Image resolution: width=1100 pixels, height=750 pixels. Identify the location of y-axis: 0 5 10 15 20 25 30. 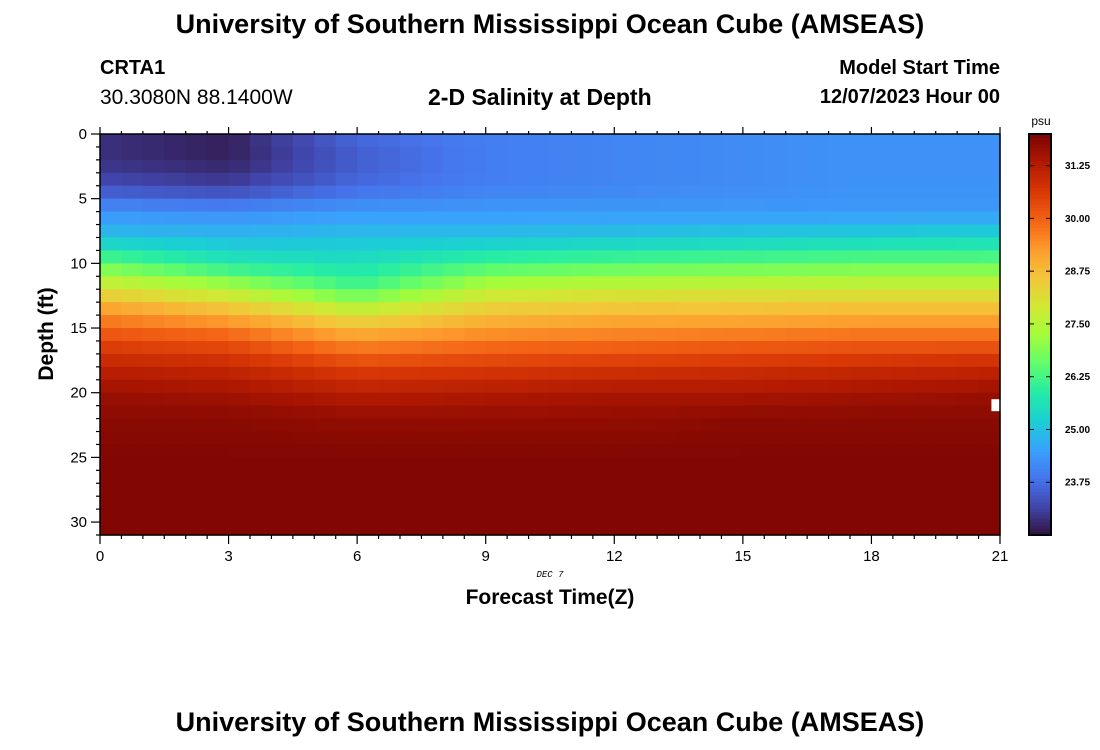
(85, 331).